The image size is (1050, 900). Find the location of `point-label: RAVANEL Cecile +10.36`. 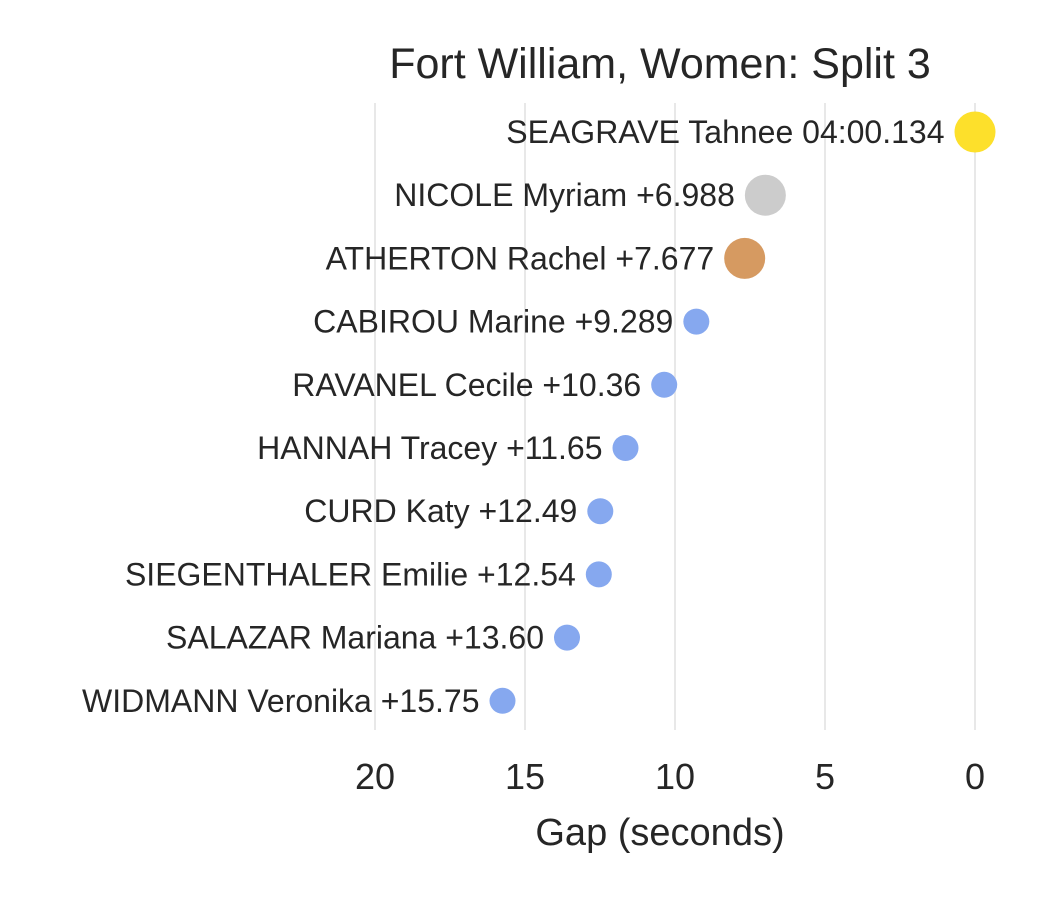

point-label: RAVANEL Cecile +10.36 is located at coordinates (466, 385).